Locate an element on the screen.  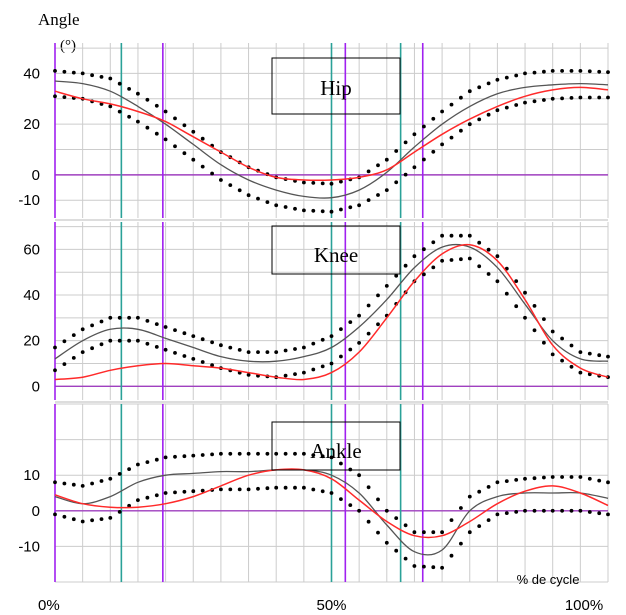
band-upper-series is located at coordinates (331, 493).